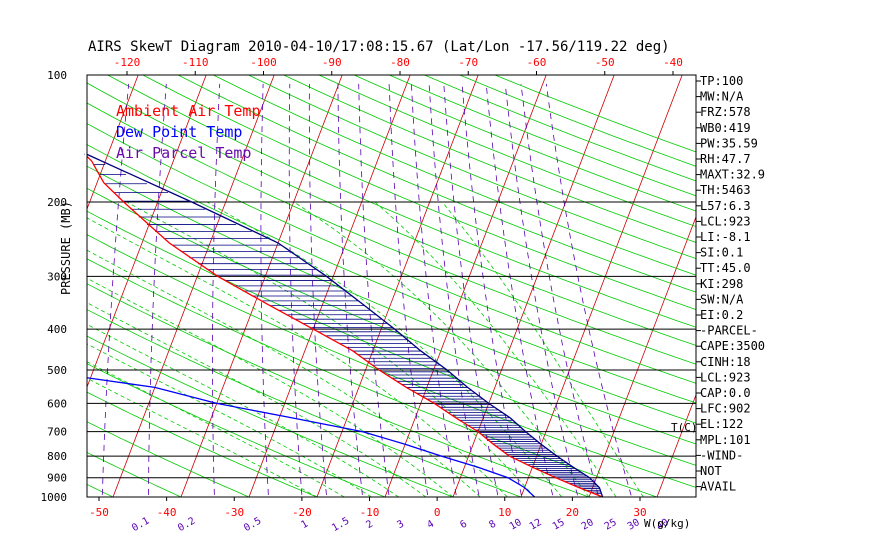 This screenshot has width=870, height=560. I want to click on stability-index-label: LFC:902, so click(725, 409).